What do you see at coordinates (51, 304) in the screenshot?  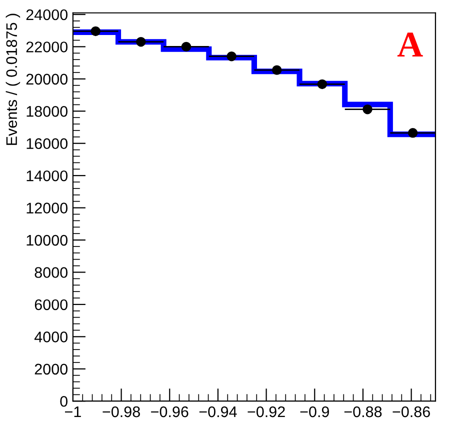 I see `y-tick-label: 6000` at bounding box center [51, 304].